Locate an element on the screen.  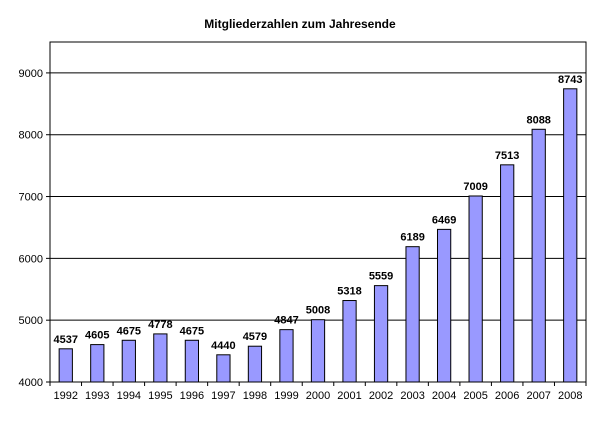
data-label-1996: 4675 is located at coordinates (192, 331).